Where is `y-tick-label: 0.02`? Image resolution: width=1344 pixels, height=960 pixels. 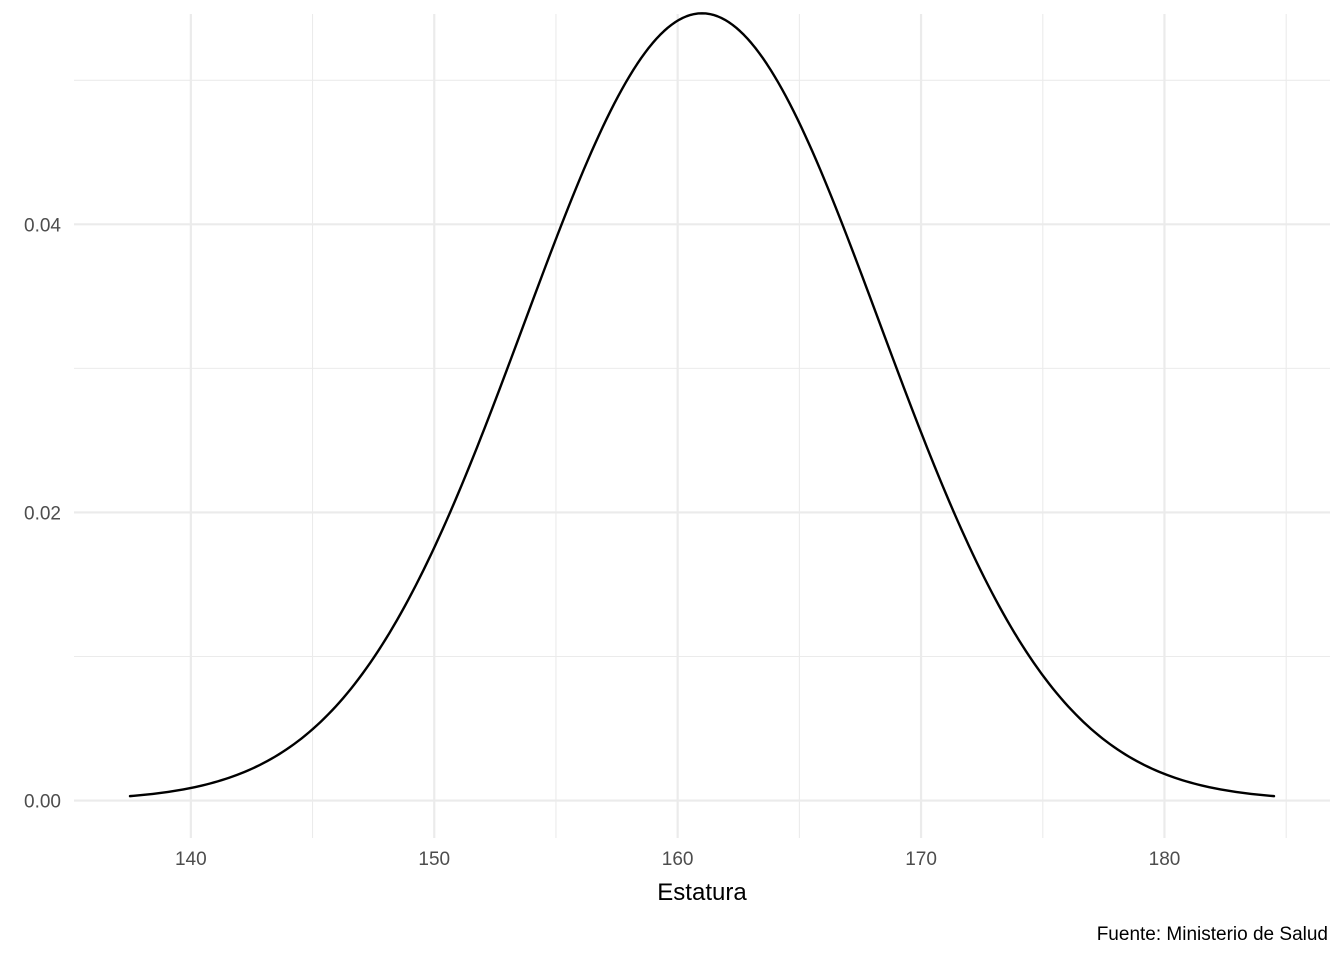
y-tick-label: 0.02 is located at coordinates (42, 513).